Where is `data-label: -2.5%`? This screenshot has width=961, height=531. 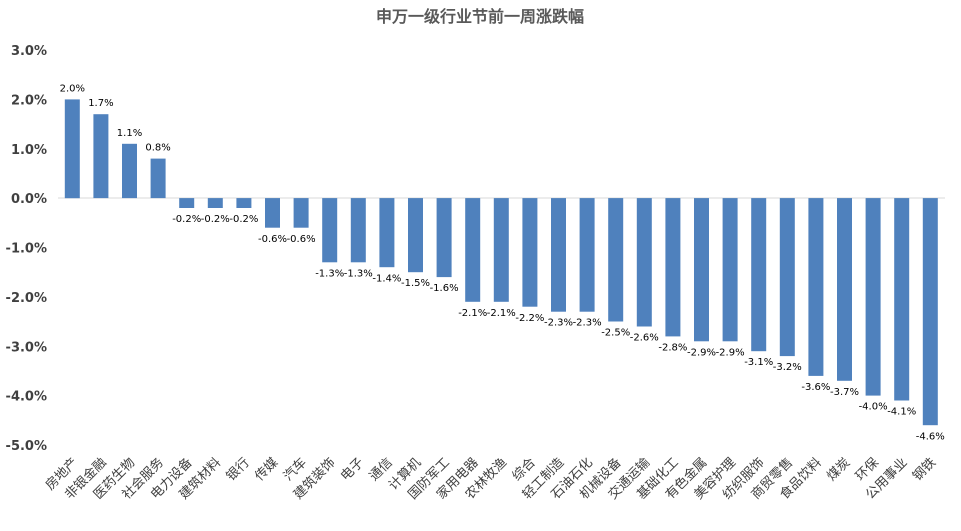
data-label: -2.5% is located at coordinates (615, 333).